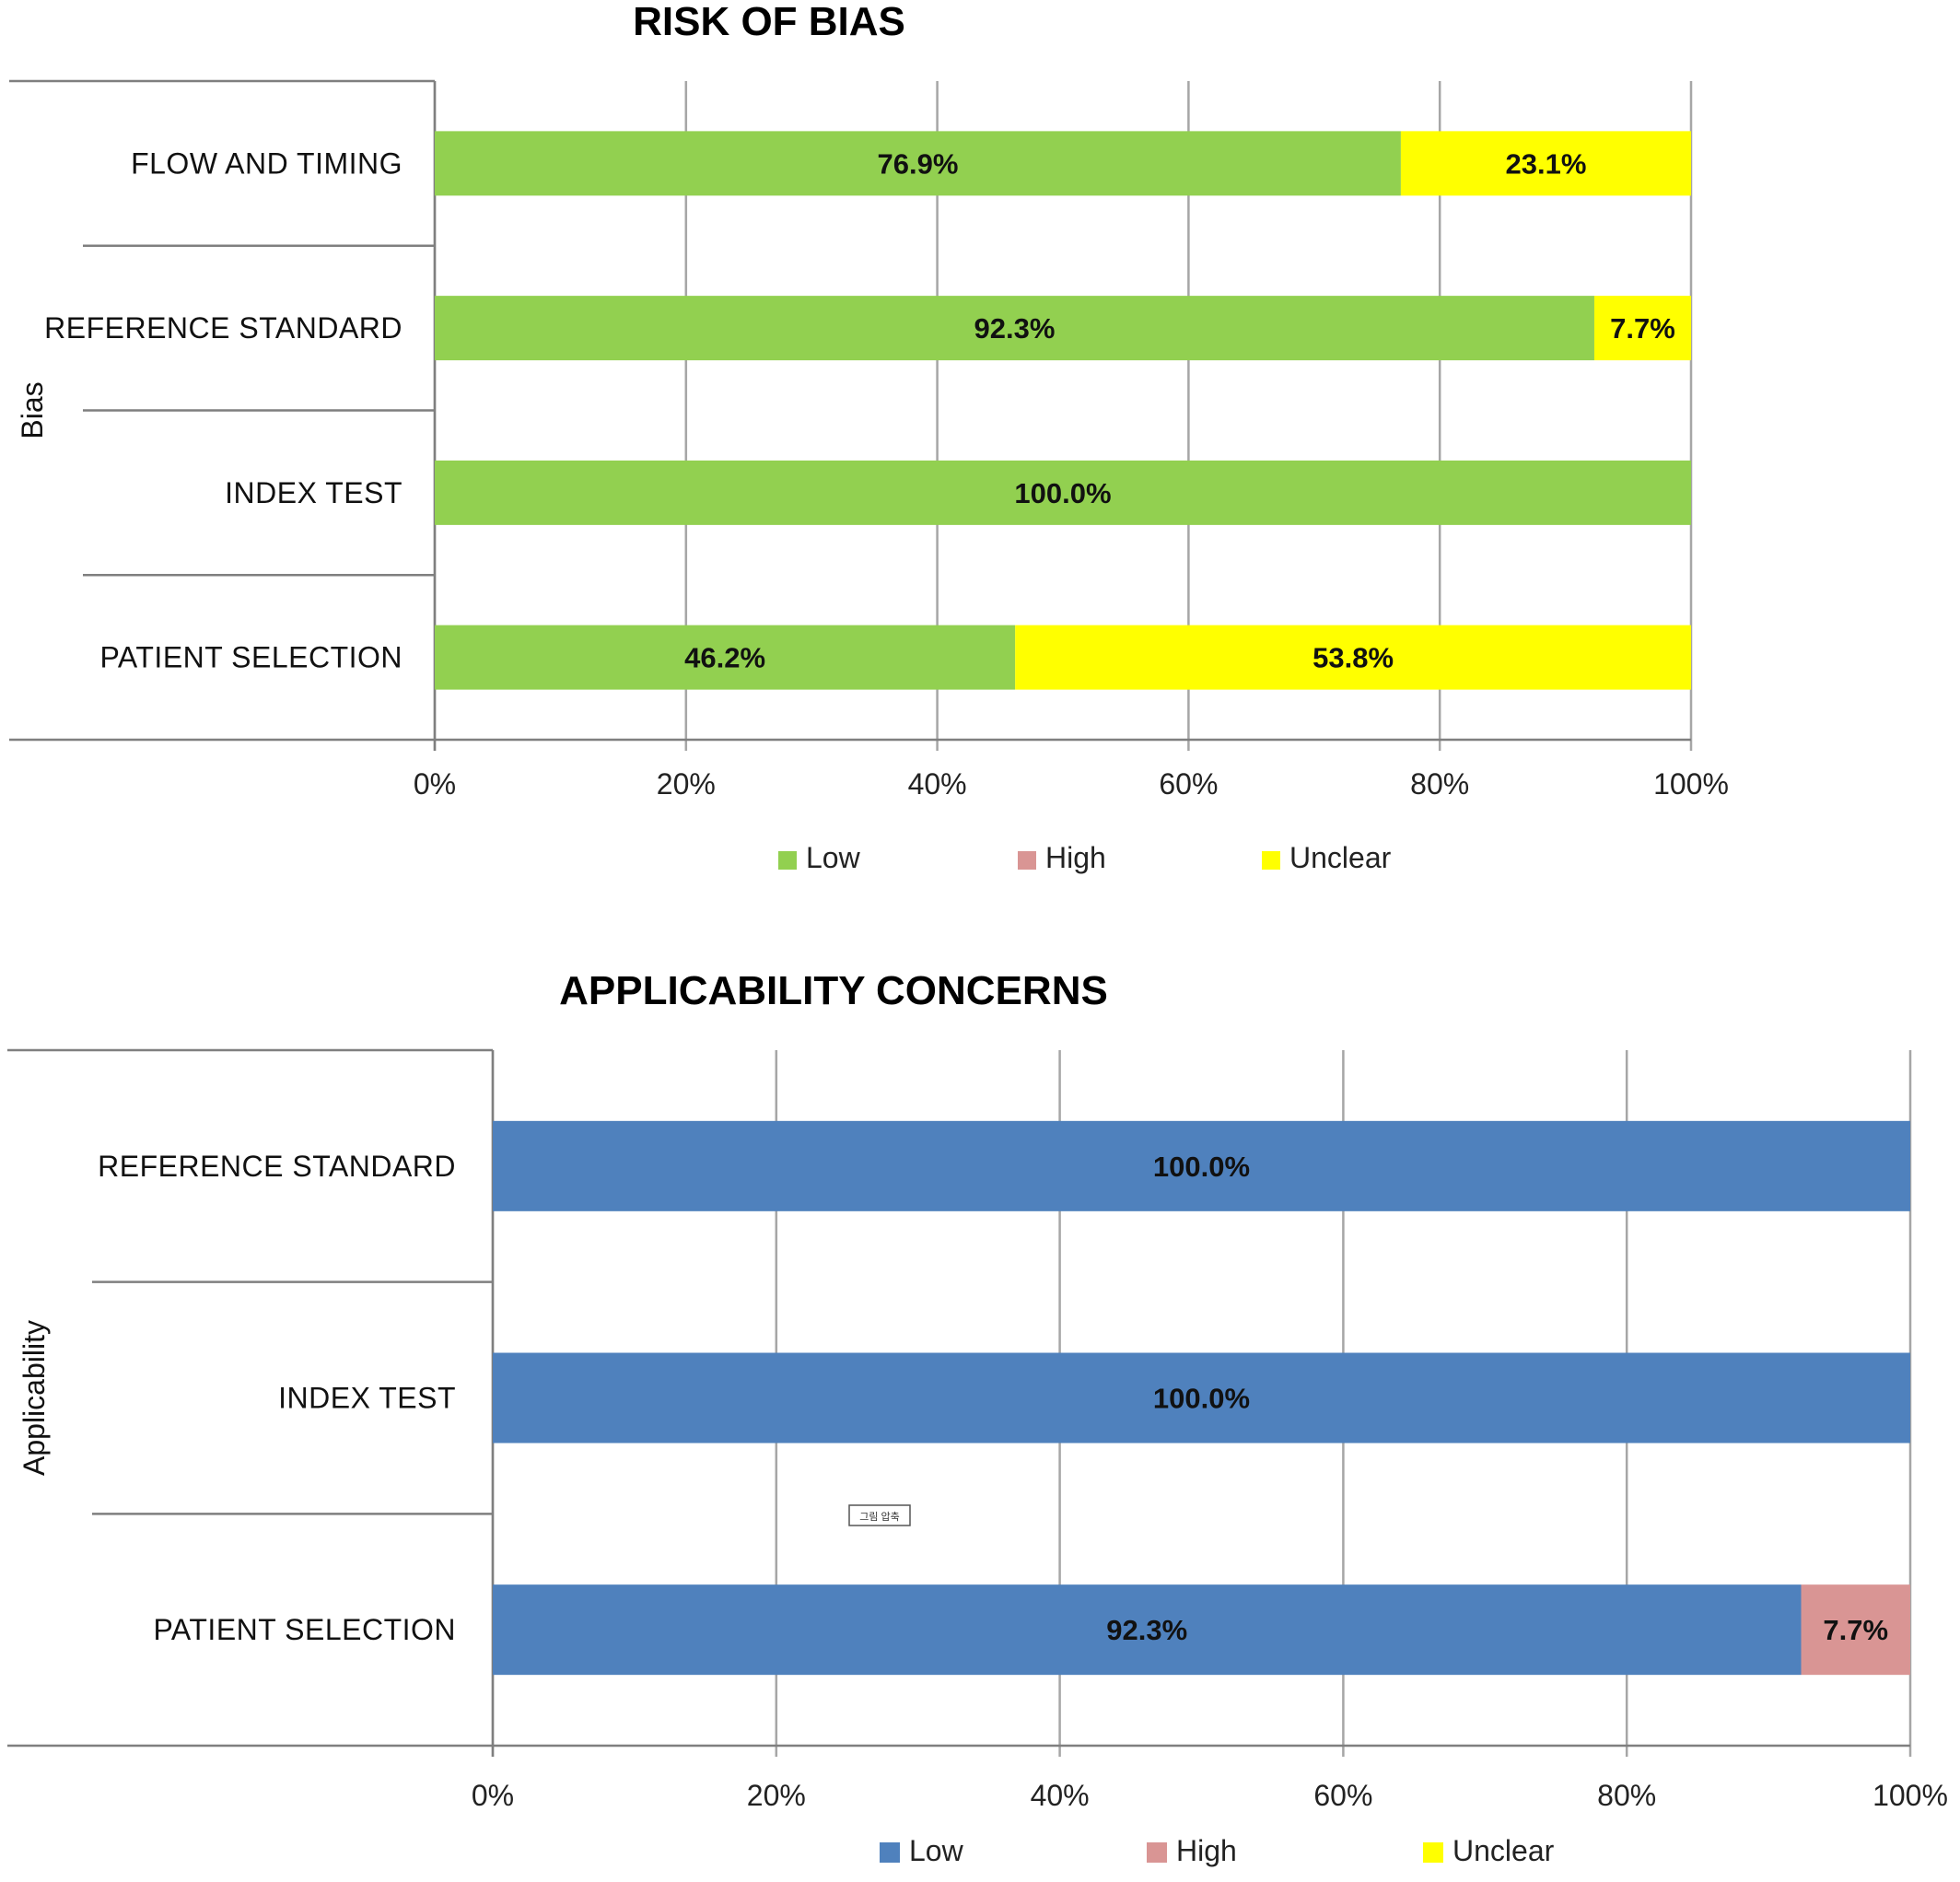  I want to click on image-stamp: 그림 압축, so click(879, 1515).